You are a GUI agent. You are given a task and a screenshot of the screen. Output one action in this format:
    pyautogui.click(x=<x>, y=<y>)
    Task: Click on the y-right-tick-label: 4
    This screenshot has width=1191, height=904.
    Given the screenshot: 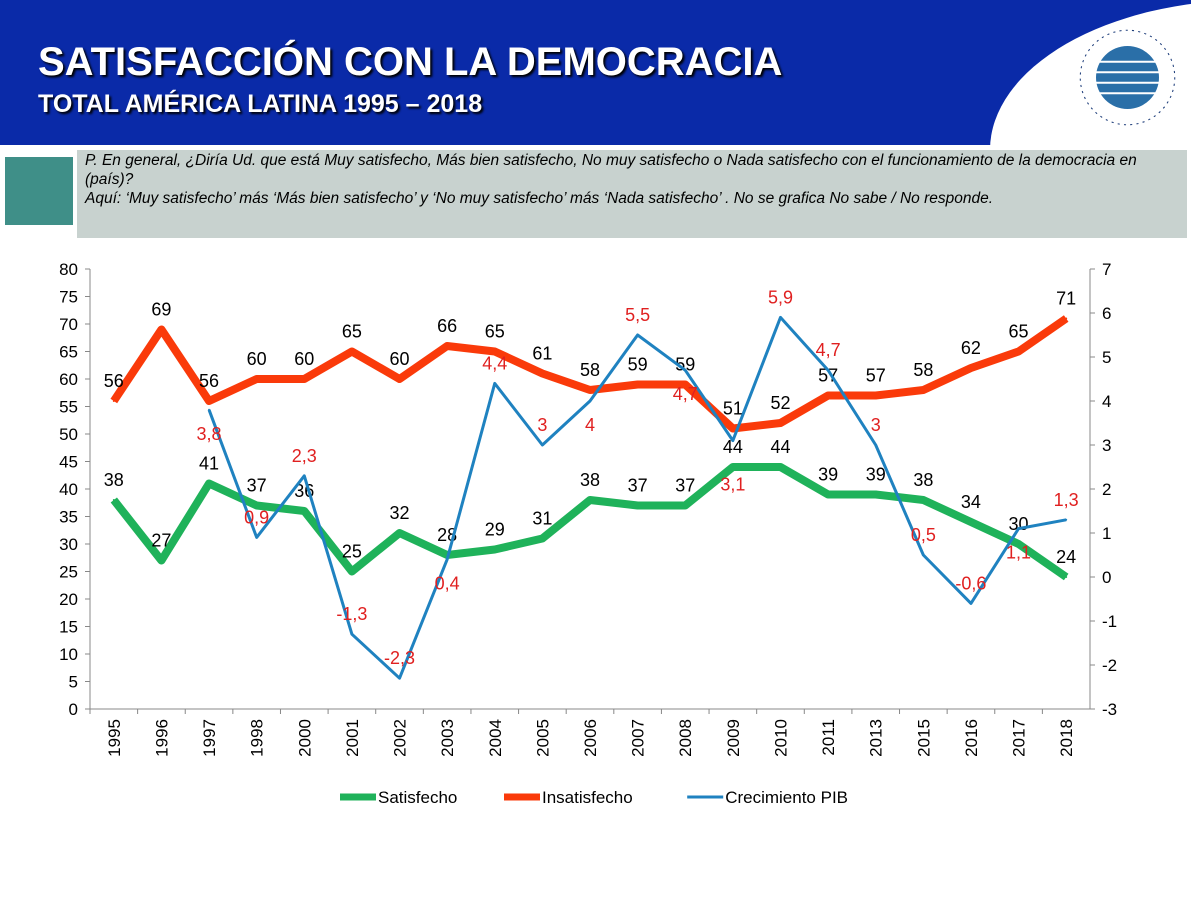 What is the action you would take?
    pyautogui.click(x=1106, y=401)
    